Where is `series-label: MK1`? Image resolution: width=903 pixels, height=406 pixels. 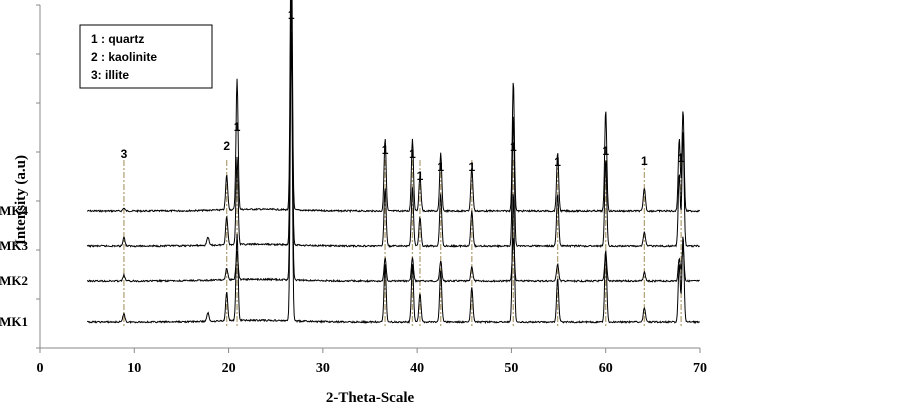
series-label: MK1 is located at coordinates (14, 321).